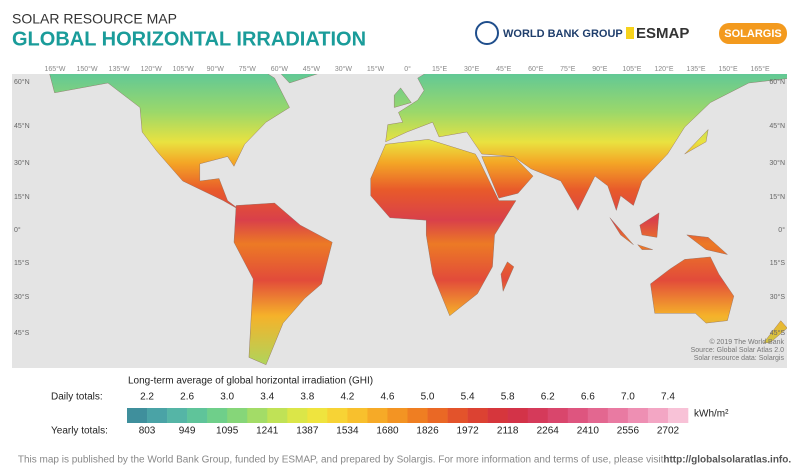  I want to click on yearly-value: 1241, so click(267, 431).